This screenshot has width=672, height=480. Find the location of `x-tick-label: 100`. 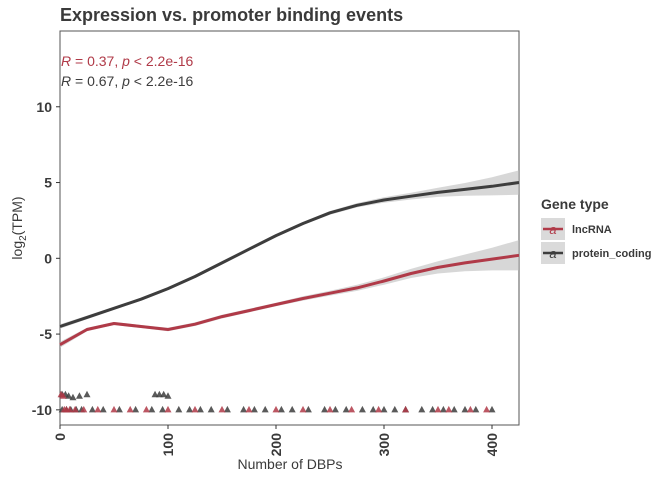

x-tick-label: 100 is located at coordinates (168, 445).